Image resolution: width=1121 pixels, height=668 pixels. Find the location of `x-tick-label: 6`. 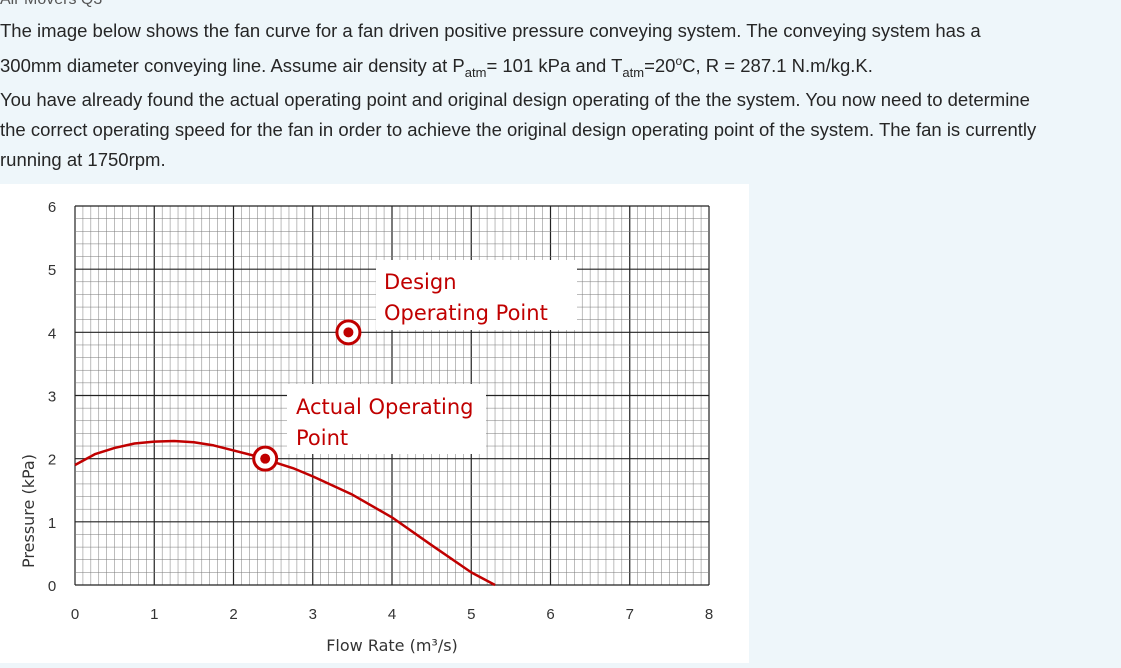

x-tick-label: 6 is located at coordinates (550, 614).